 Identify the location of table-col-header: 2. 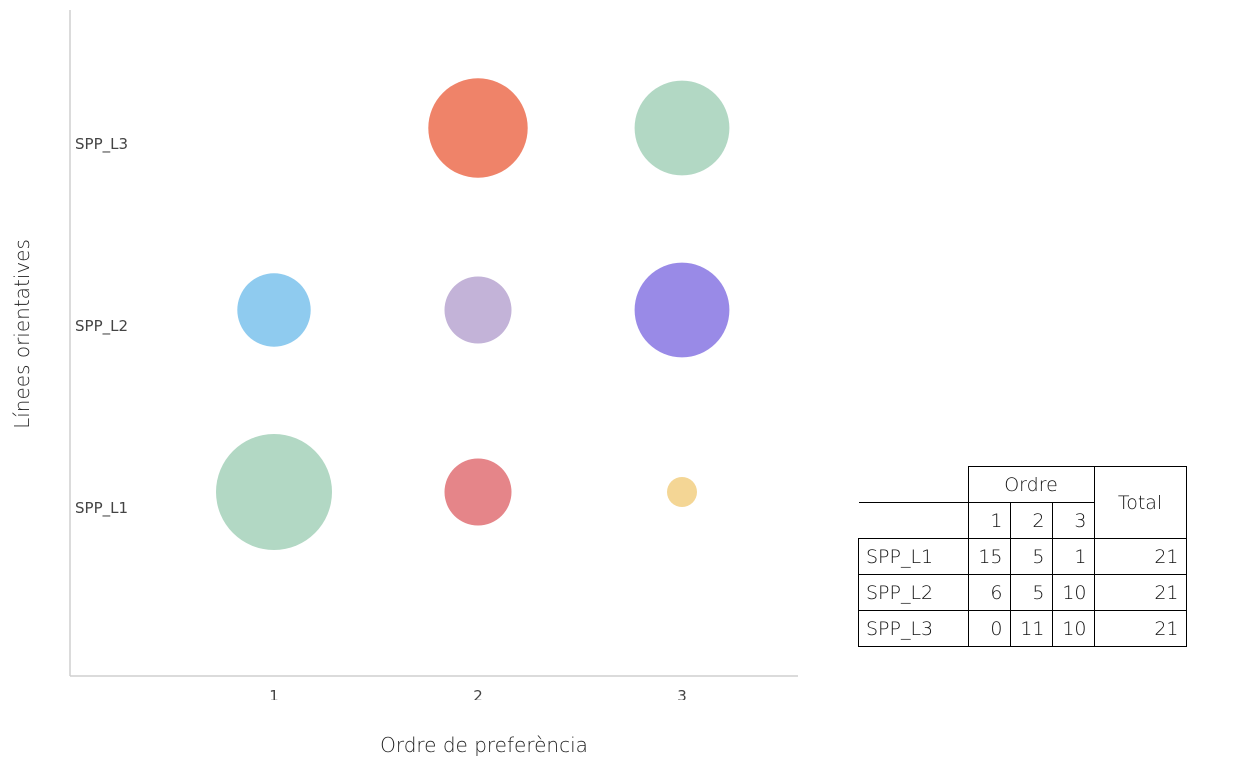
(1031, 520).